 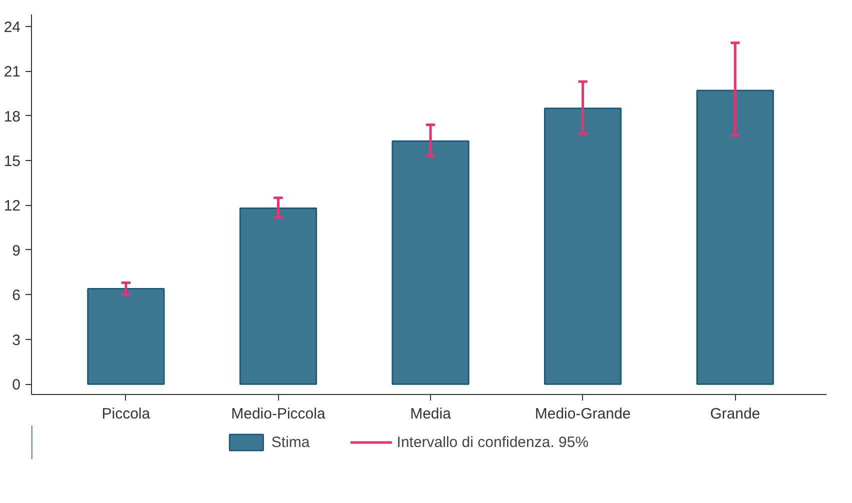 I want to click on y-tick-label: 6, so click(x=16, y=295).